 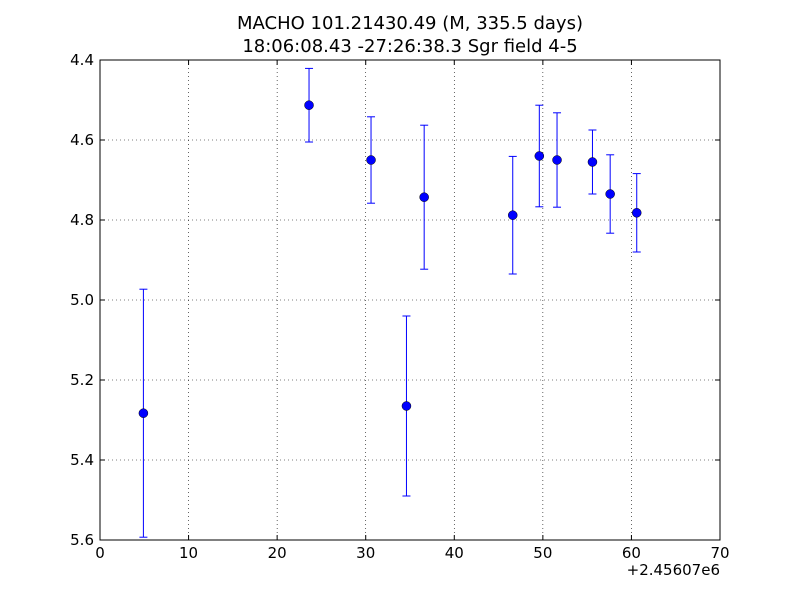 What do you see at coordinates (82, 460) in the screenshot?
I see `y-tick-label: 5.4` at bounding box center [82, 460].